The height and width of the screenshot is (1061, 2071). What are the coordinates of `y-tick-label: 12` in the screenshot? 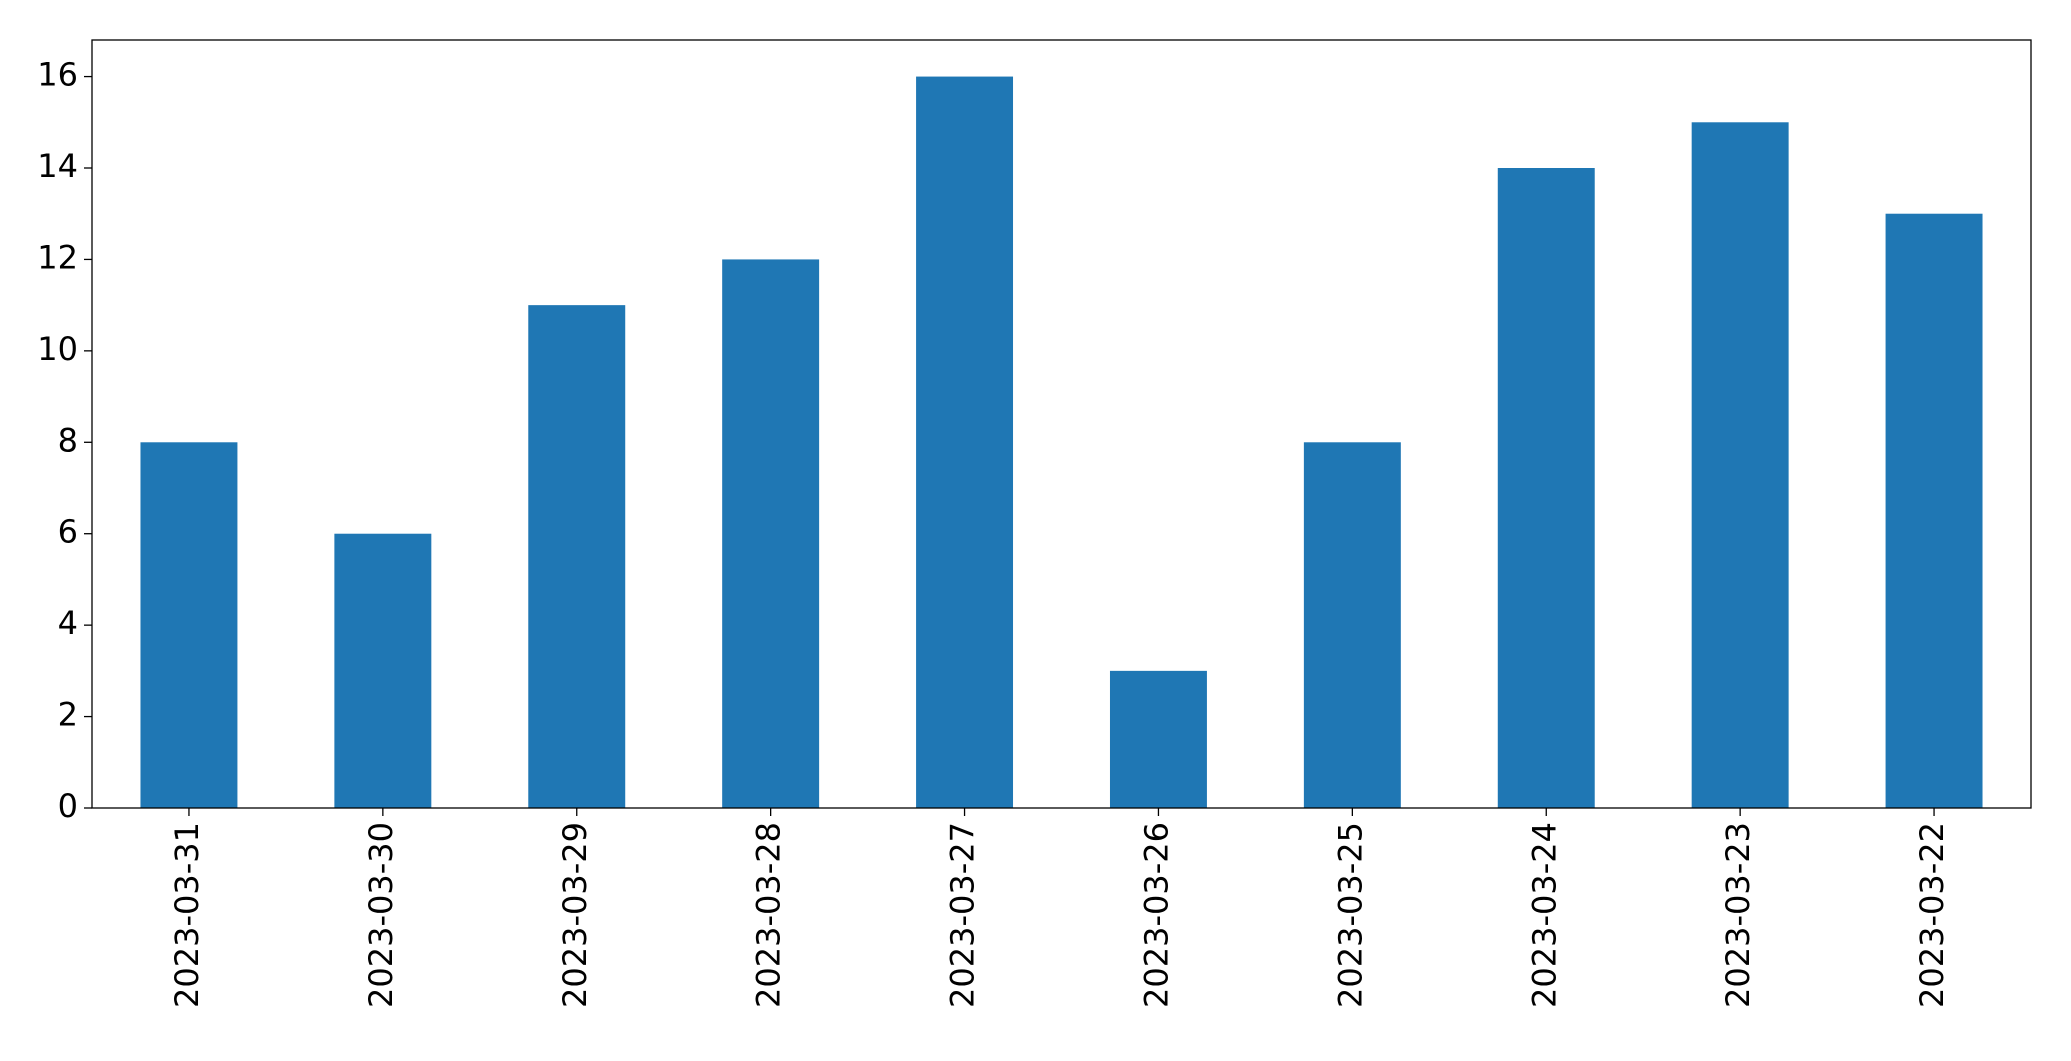 It's located at (57, 257).